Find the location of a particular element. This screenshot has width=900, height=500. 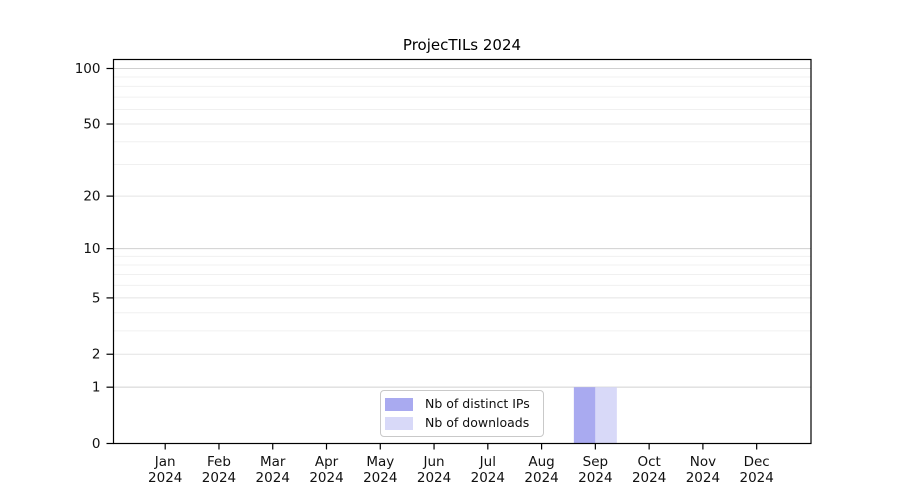

x-tick-label-month: Jan is located at coordinates (165, 462).